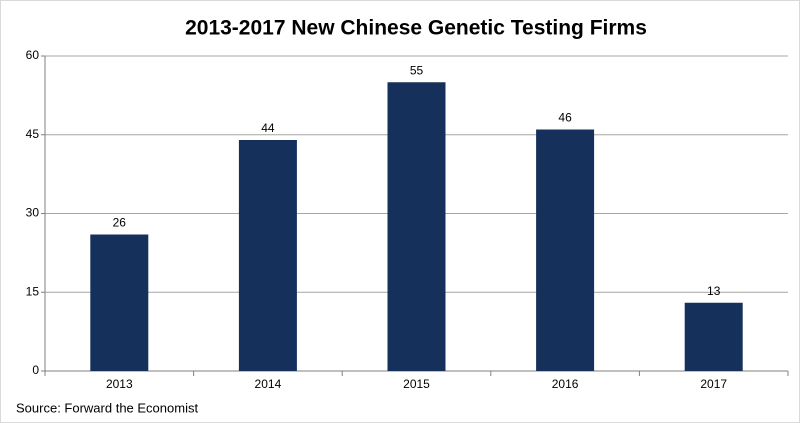 Image resolution: width=800 pixels, height=423 pixels. What do you see at coordinates (565, 384) in the screenshot?
I see `x-tick-label: 2016` at bounding box center [565, 384].